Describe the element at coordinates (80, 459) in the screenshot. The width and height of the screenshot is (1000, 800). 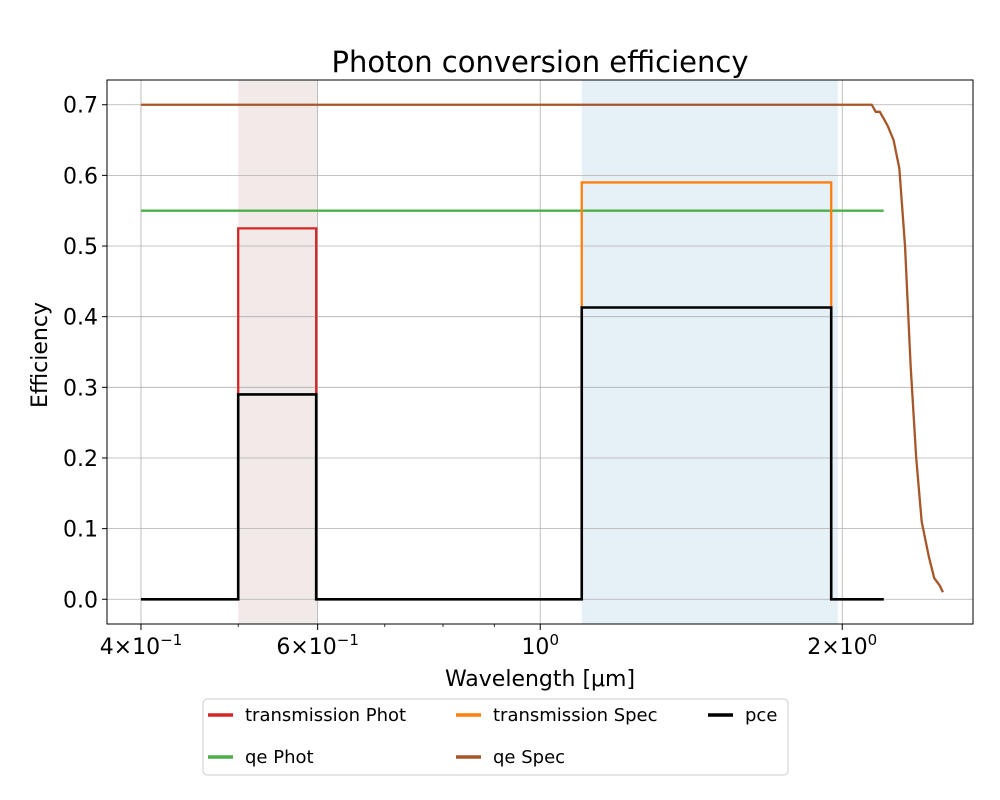
I see `y-tick-label-2: 0.2` at that location.